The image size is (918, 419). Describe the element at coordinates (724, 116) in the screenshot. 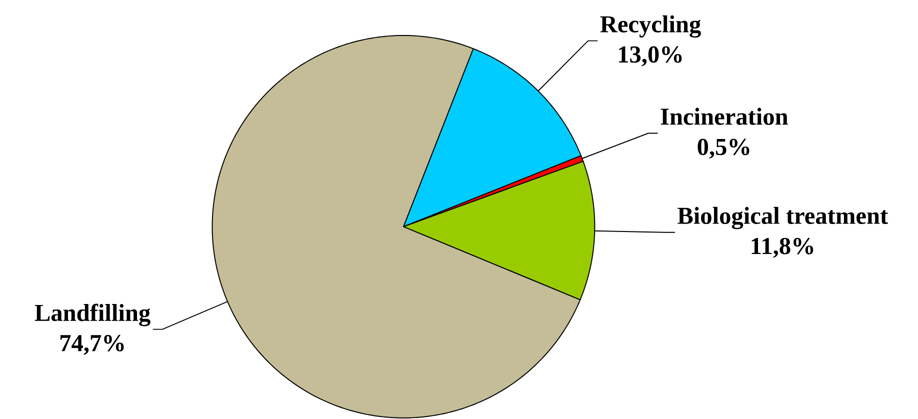

I see `slice-label: Incineration` at that location.